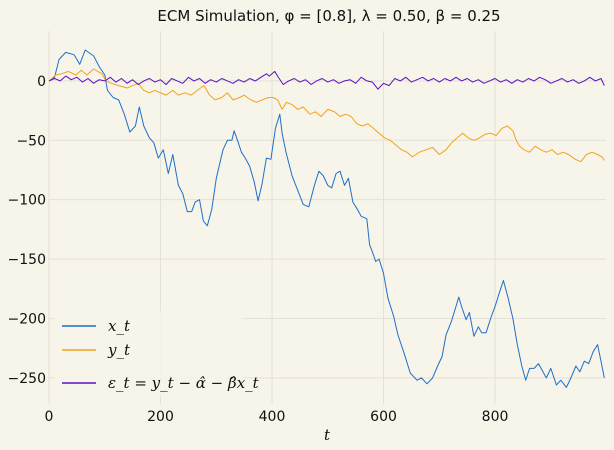 The image size is (614, 450). What do you see at coordinates (27, 260) in the screenshot?
I see `y-tick-label: −150` at bounding box center [27, 260].